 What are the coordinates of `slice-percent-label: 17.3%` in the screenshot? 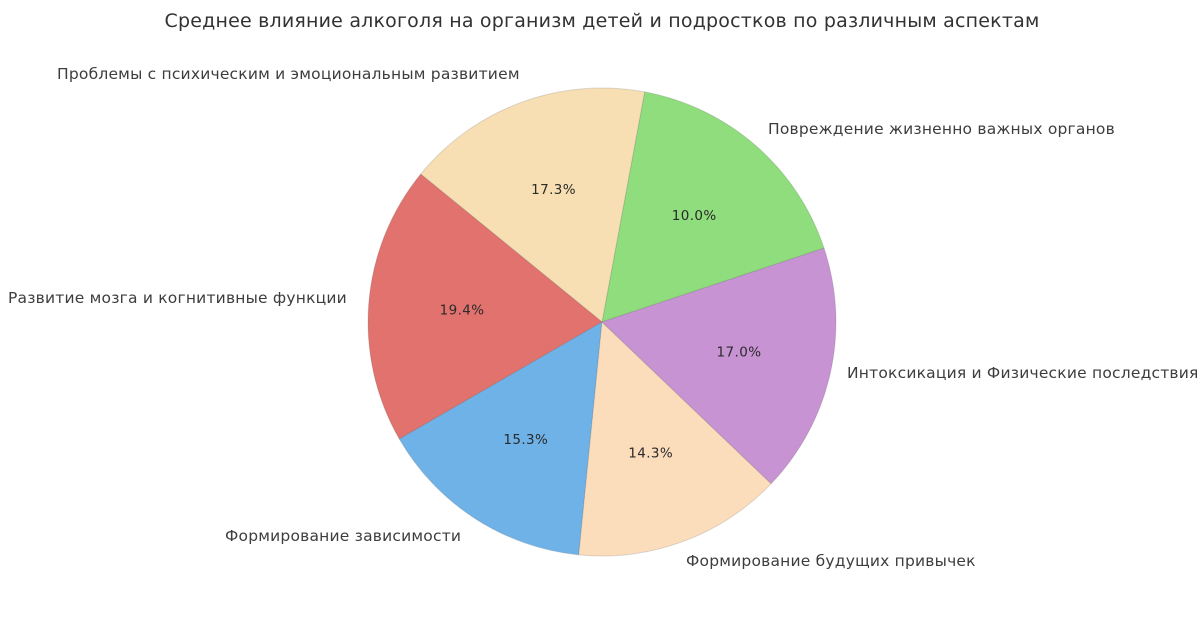 It's located at (553, 190).